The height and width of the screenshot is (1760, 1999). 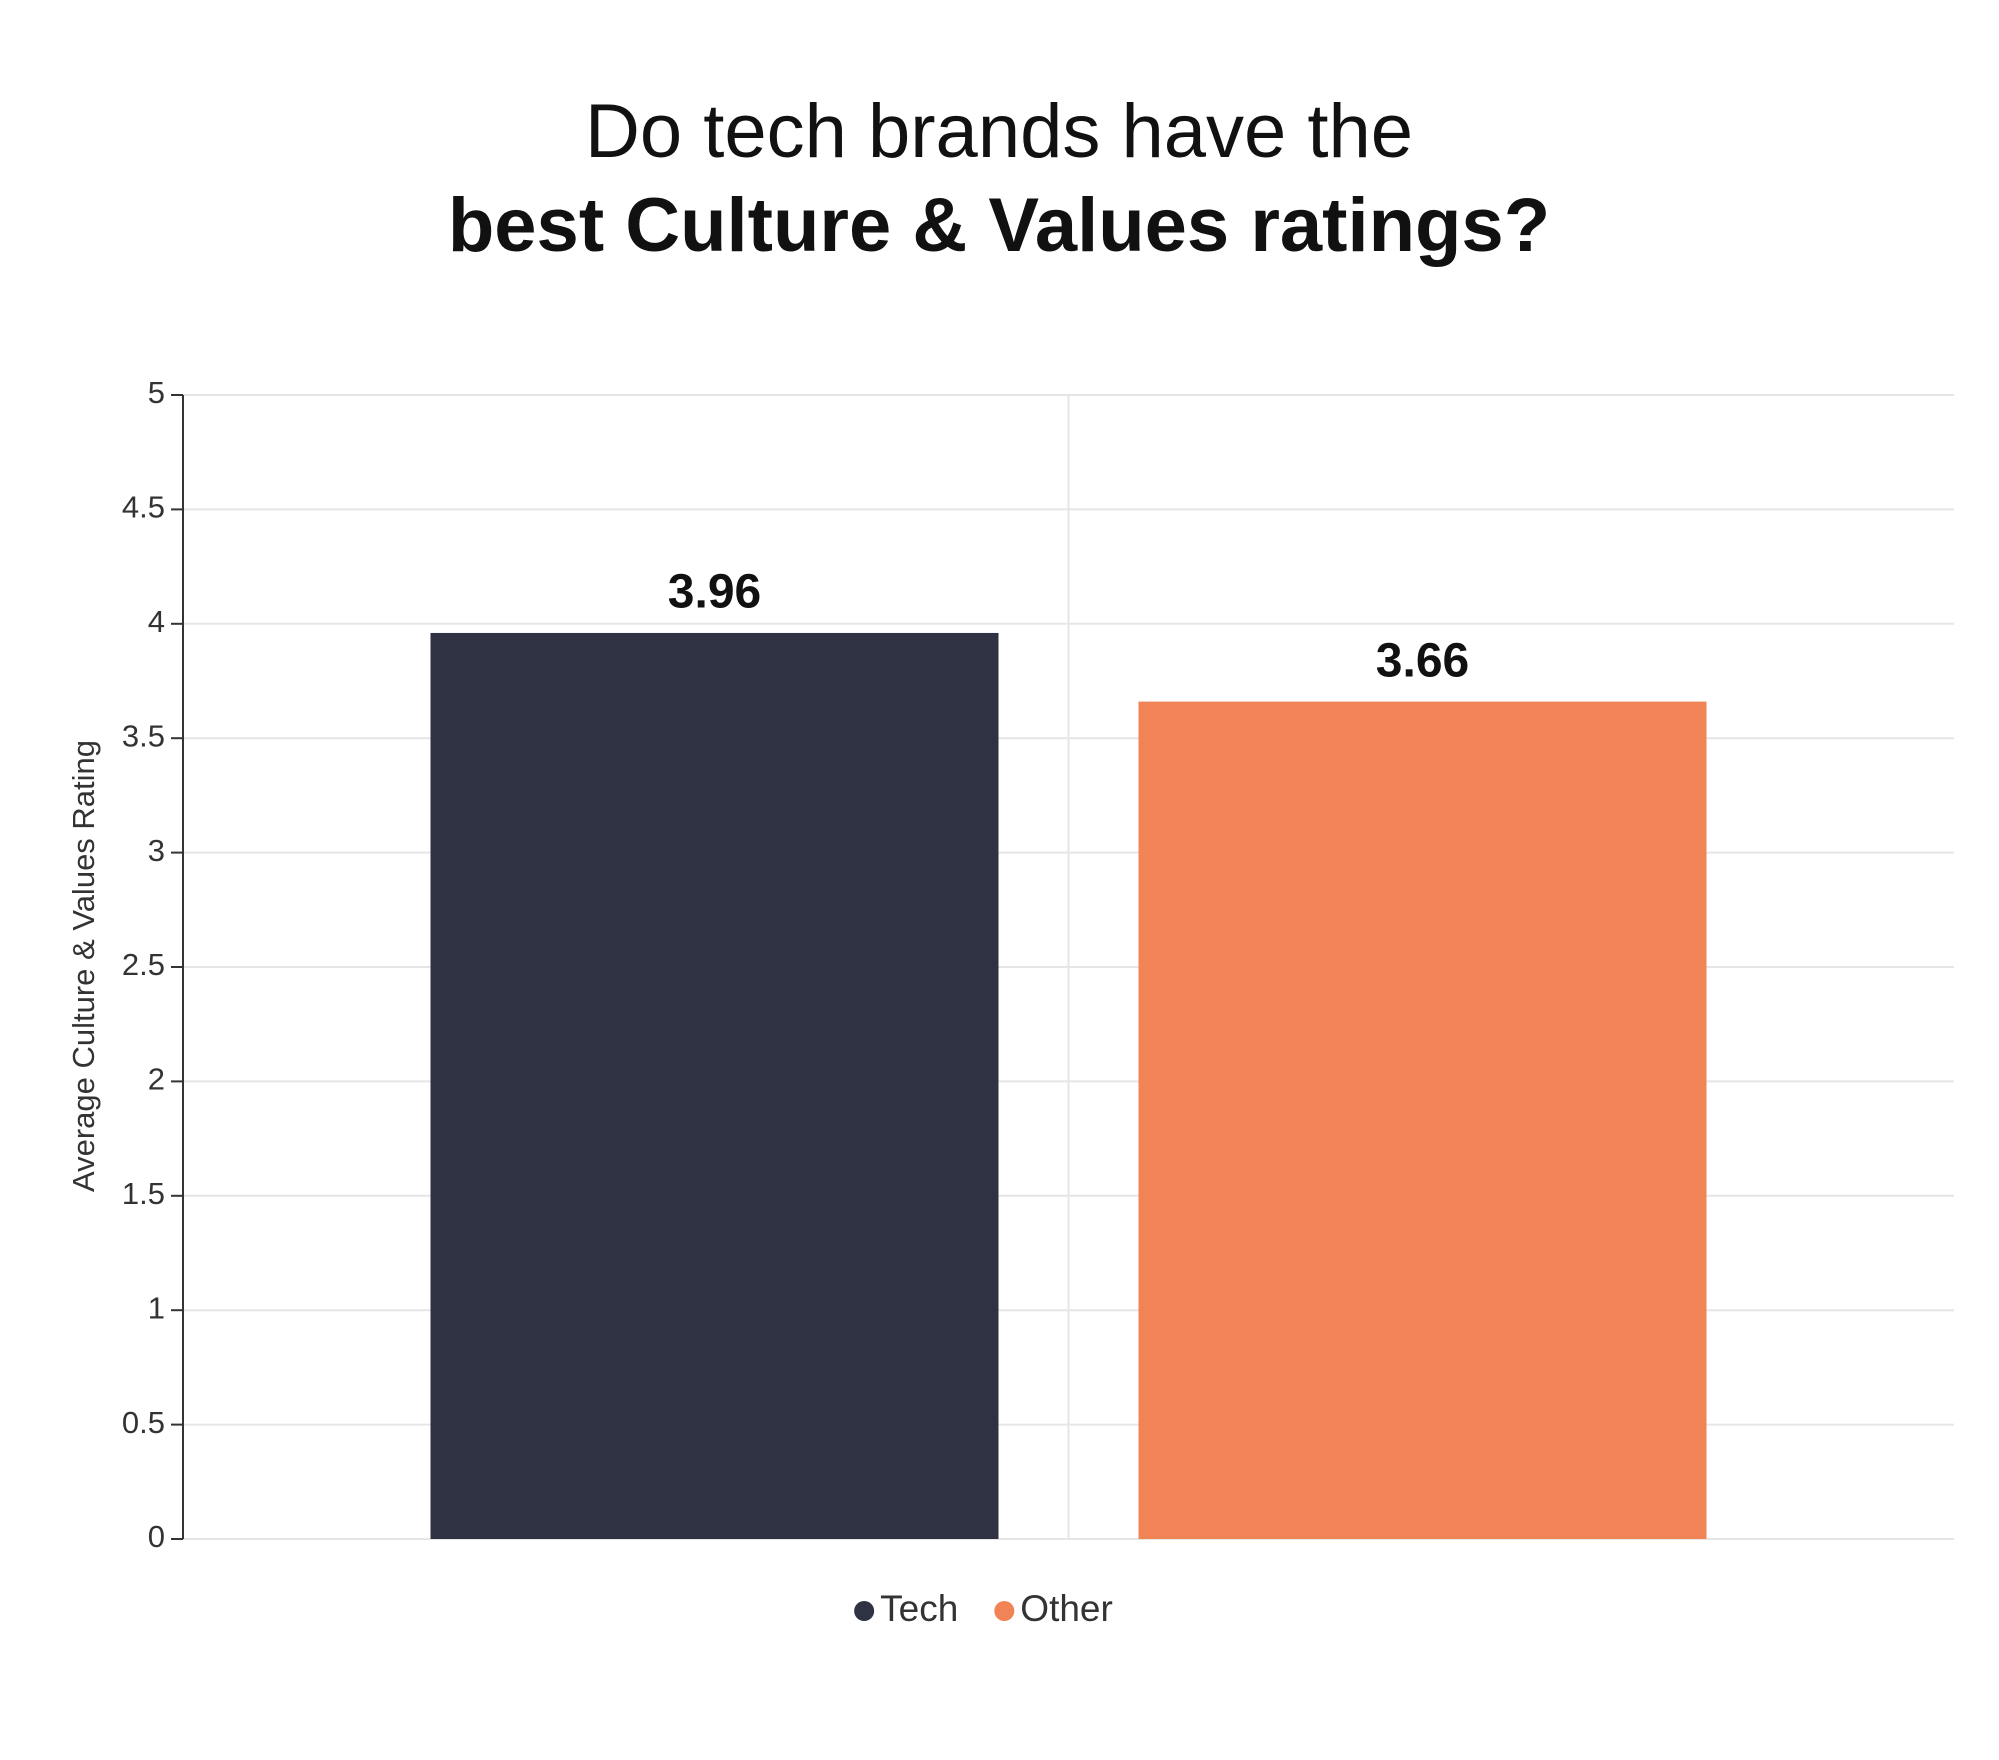 What do you see at coordinates (999, 131) in the screenshot?
I see `chart-title: Do tech brands have the` at bounding box center [999, 131].